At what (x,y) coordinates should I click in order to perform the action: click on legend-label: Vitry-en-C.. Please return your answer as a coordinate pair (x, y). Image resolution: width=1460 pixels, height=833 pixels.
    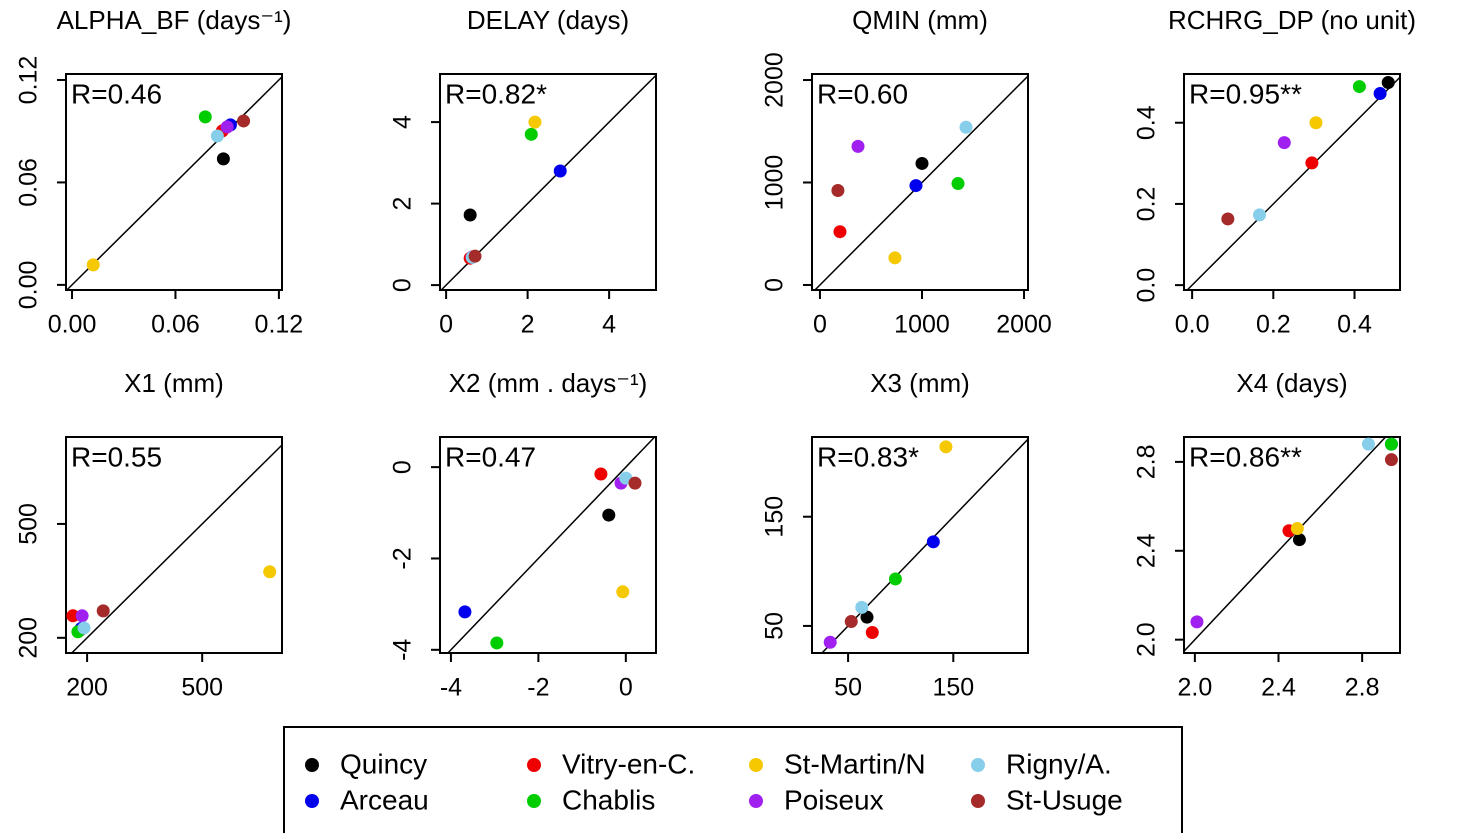
    Looking at the image, I should click on (628, 763).